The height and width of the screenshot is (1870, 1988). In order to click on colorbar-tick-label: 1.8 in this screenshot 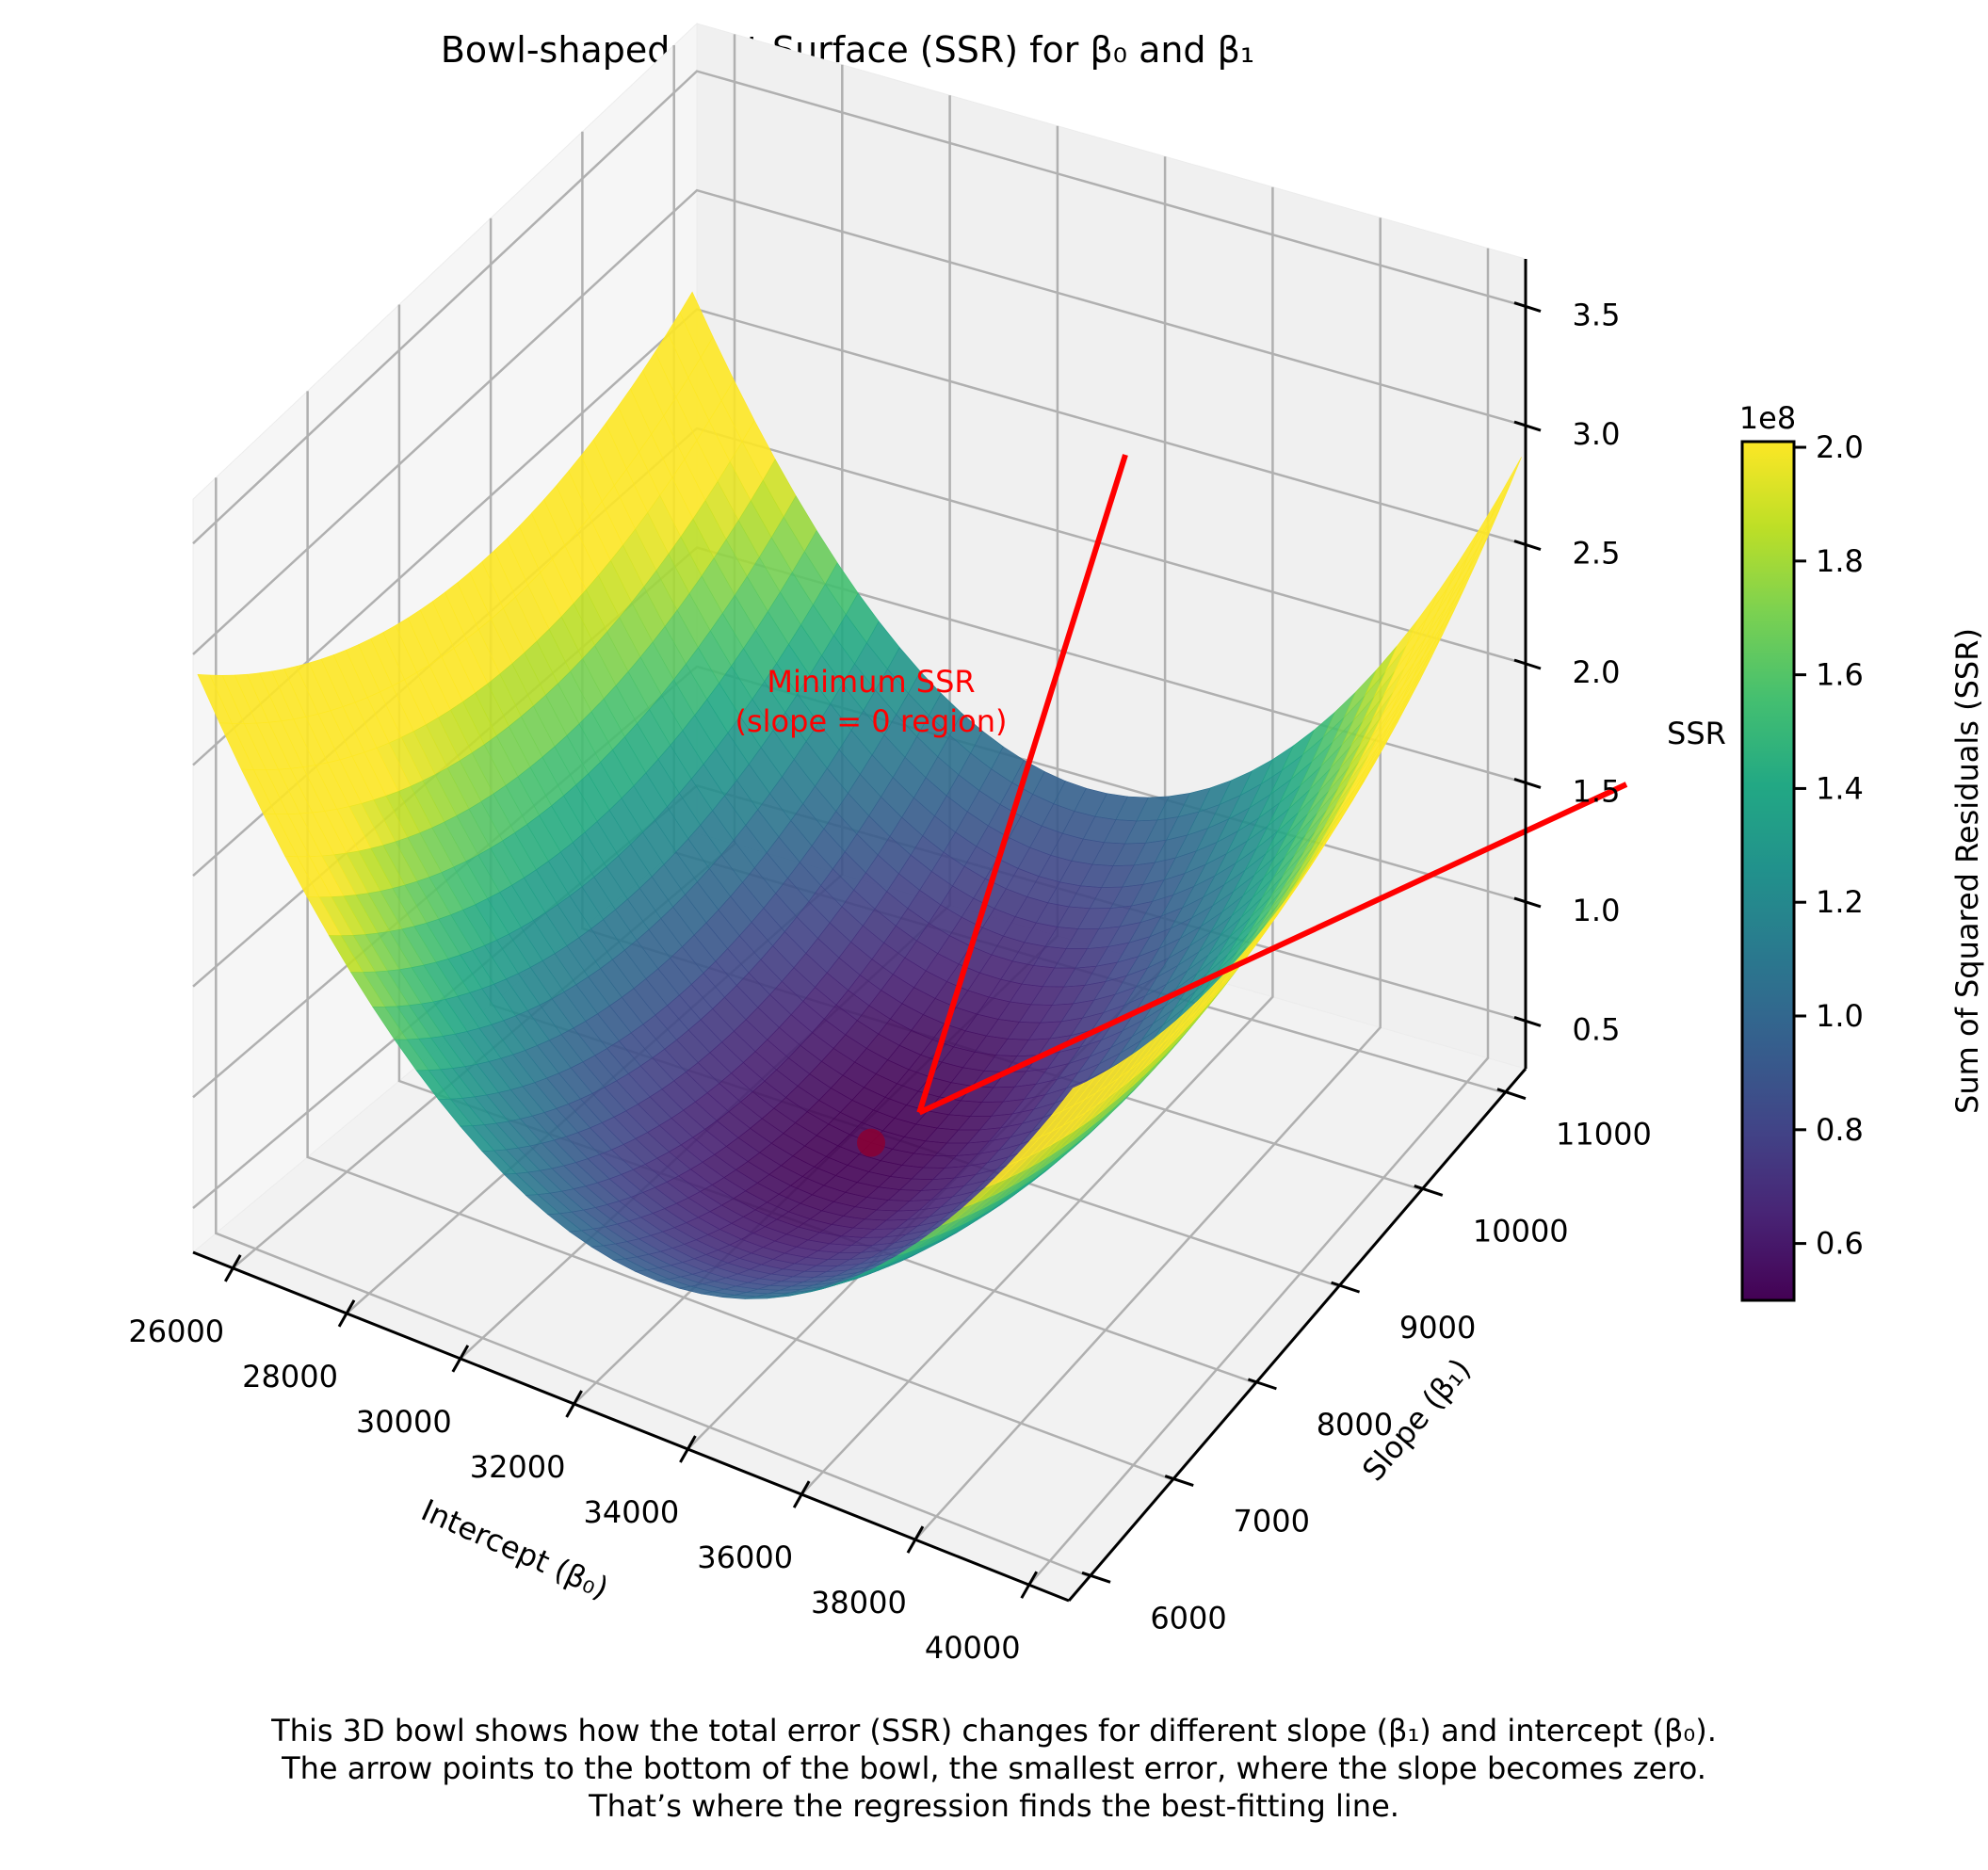, I will do `click(1840, 561)`.